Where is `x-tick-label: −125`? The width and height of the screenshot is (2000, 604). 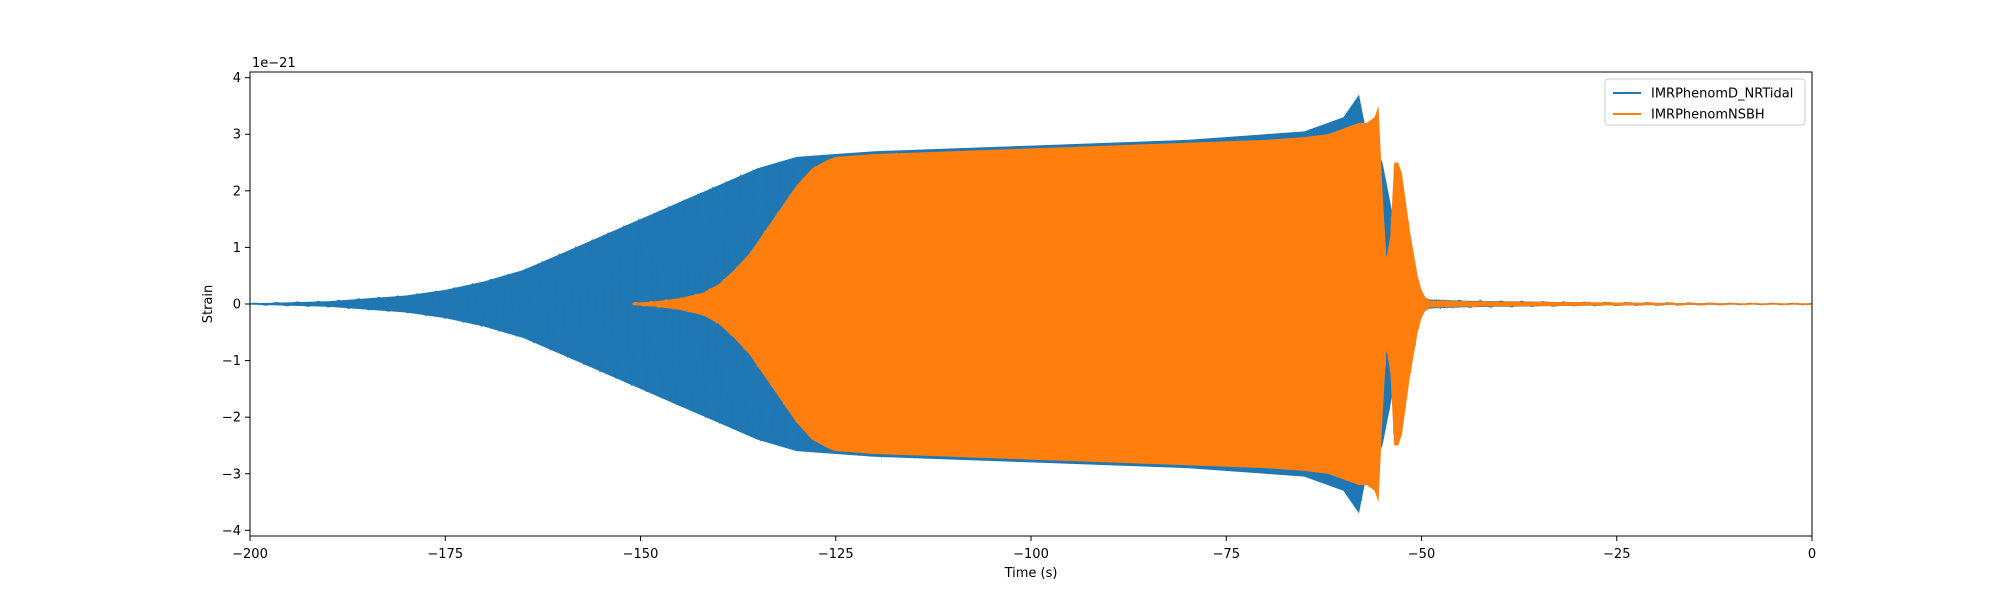 x-tick-label: −125 is located at coordinates (836, 554).